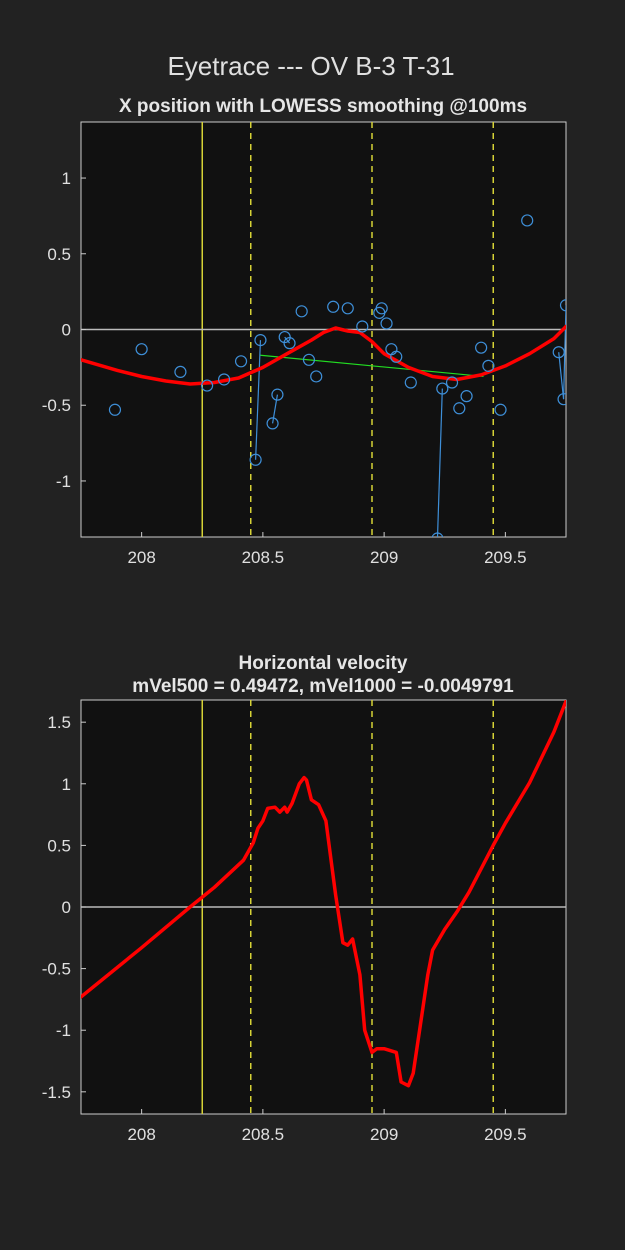  What do you see at coordinates (141, 557) in the screenshot?
I see `position-xtick-label: 208` at bounding box center [141, 557].